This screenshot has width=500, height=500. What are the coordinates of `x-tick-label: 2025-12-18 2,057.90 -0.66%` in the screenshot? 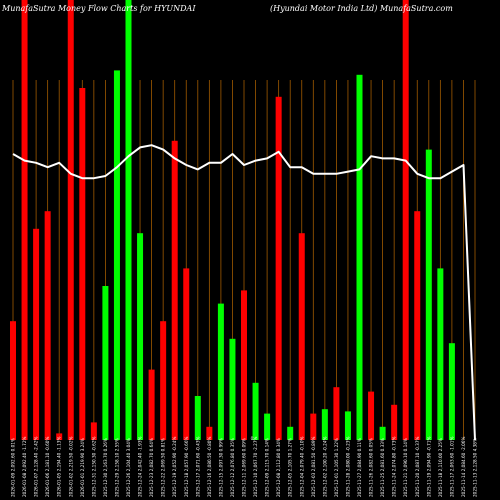 It's located at (186, 467).